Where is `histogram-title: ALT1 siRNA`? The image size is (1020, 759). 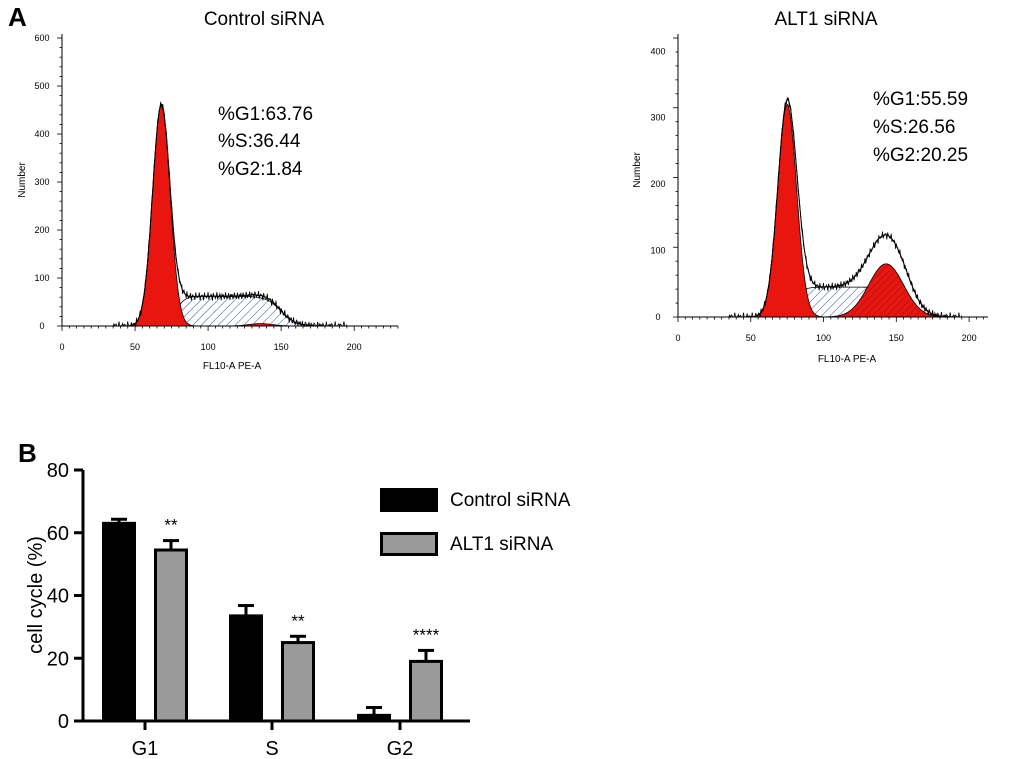 histogram-title: ALT1 siRNA is located at coordinates (825, 19).